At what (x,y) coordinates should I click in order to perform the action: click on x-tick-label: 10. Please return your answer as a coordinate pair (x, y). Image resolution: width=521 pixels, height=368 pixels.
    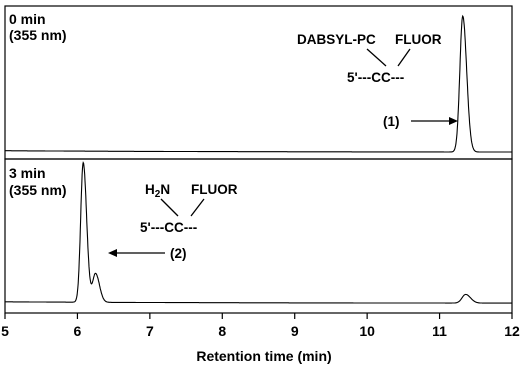
    Looking at the image, I should click on (367, 331).